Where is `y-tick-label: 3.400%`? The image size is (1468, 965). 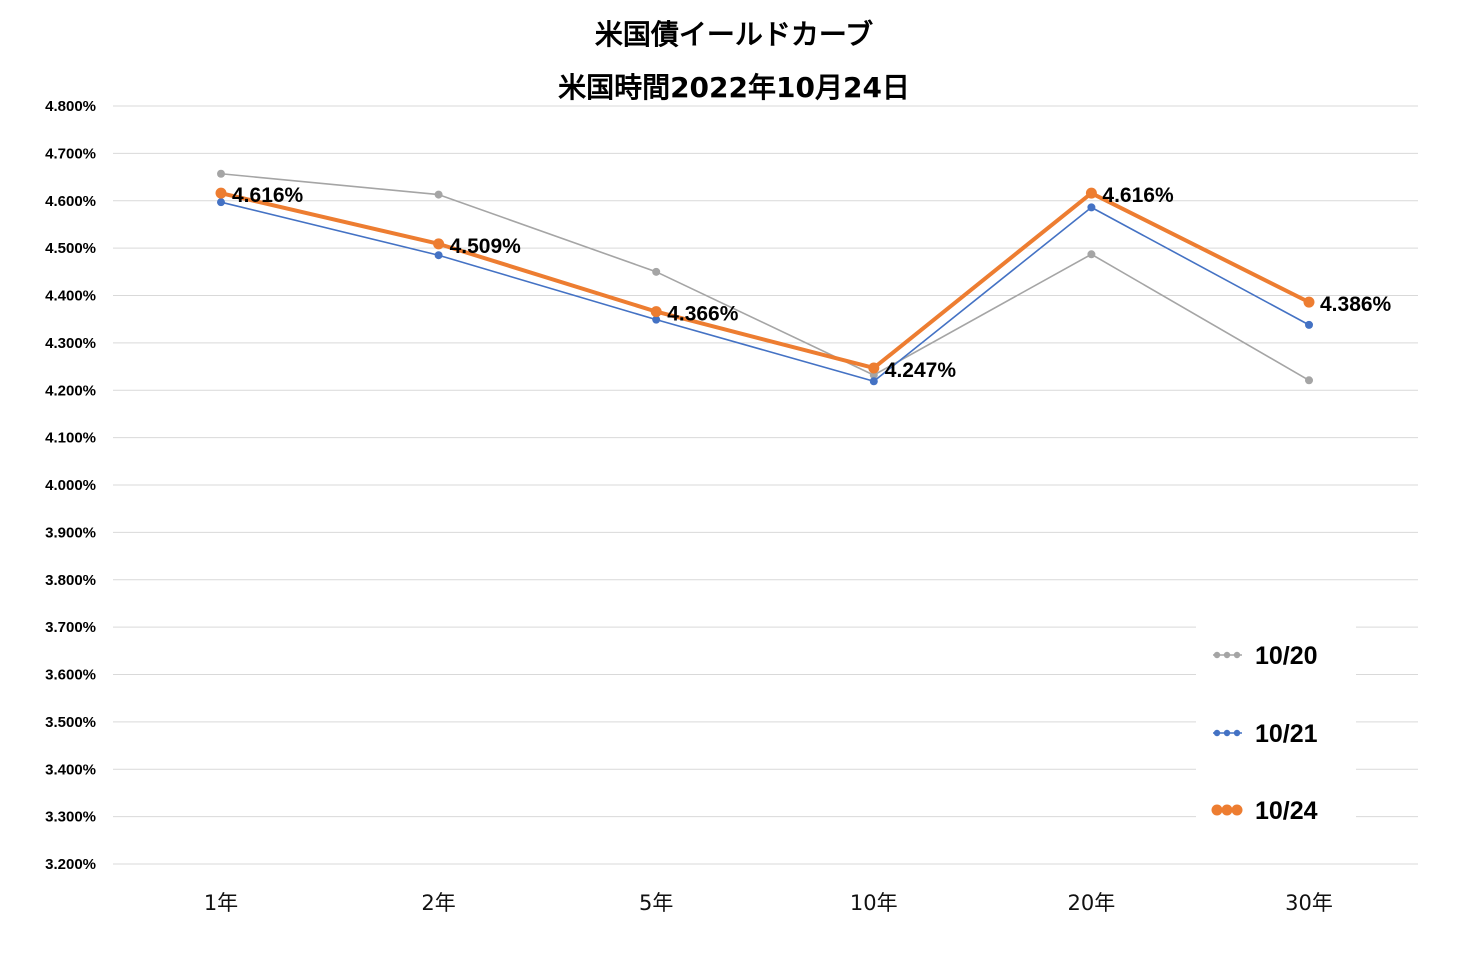 y-tick-label: 3.400% is located at coordinates (70, 769).